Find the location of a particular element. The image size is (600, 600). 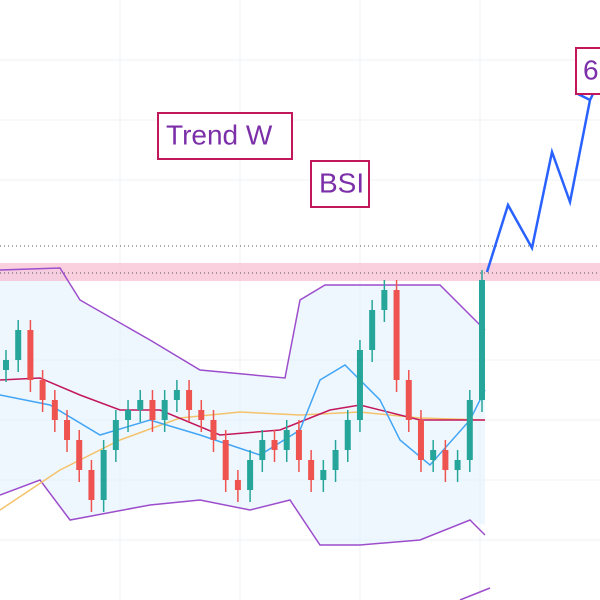

ma-blue is located at coordinates (243, 415).